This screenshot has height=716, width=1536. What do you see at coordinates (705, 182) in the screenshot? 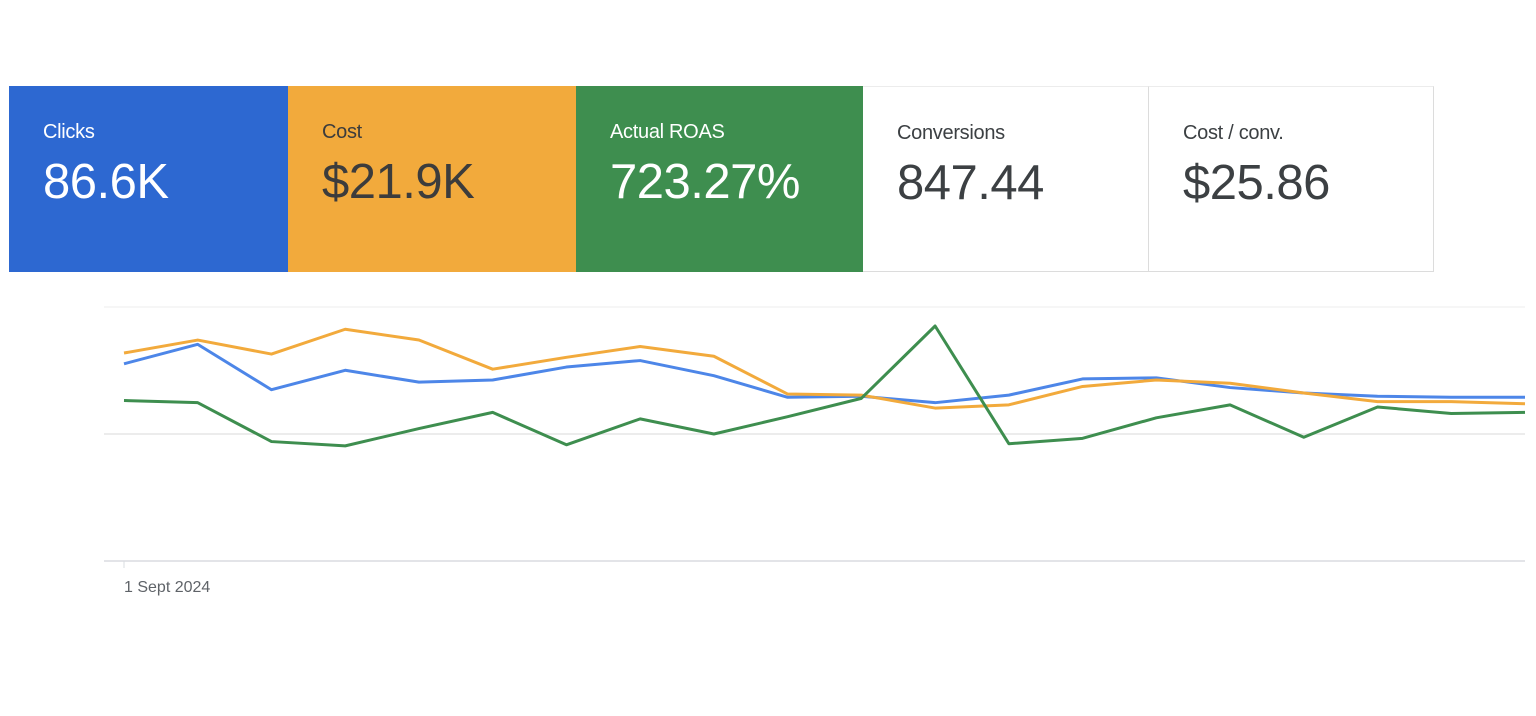
I see `scorecard-value: 723.27%` at bounding box center [705, 182].